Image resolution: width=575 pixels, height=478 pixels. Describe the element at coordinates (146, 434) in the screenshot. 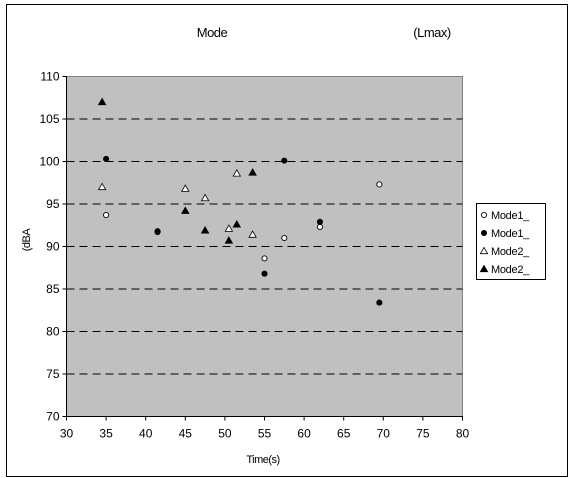

I see `x-tick-label: 40` at that location.